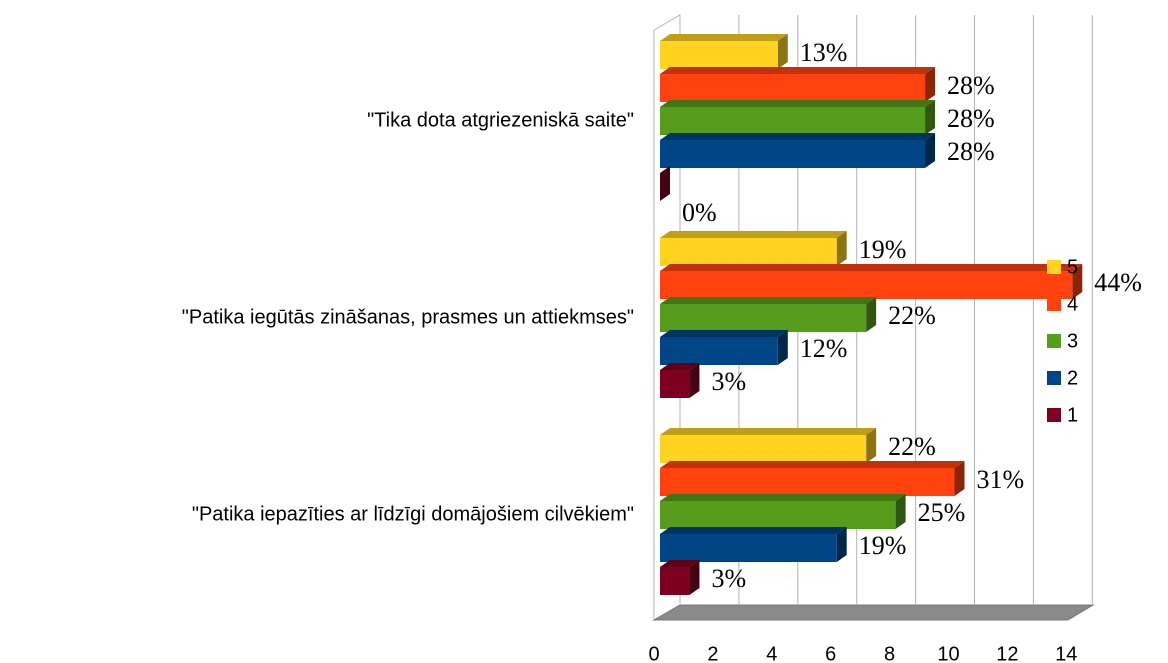 This screenshot has height=663, width=1168. What do you see at coordinates (712, 653) in the screenshot?
I see `x-tick-label: 2` at bounding box center [712, 653].